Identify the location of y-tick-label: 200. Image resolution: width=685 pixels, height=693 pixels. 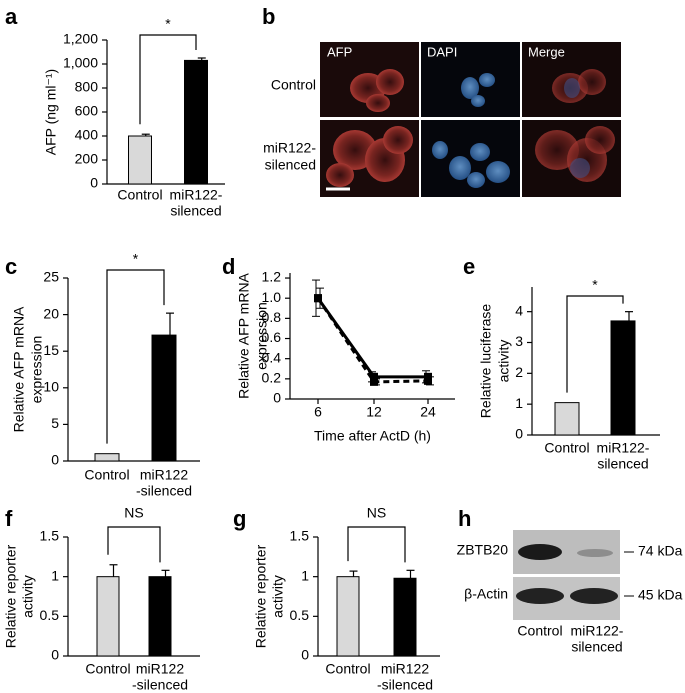
(87, 159).